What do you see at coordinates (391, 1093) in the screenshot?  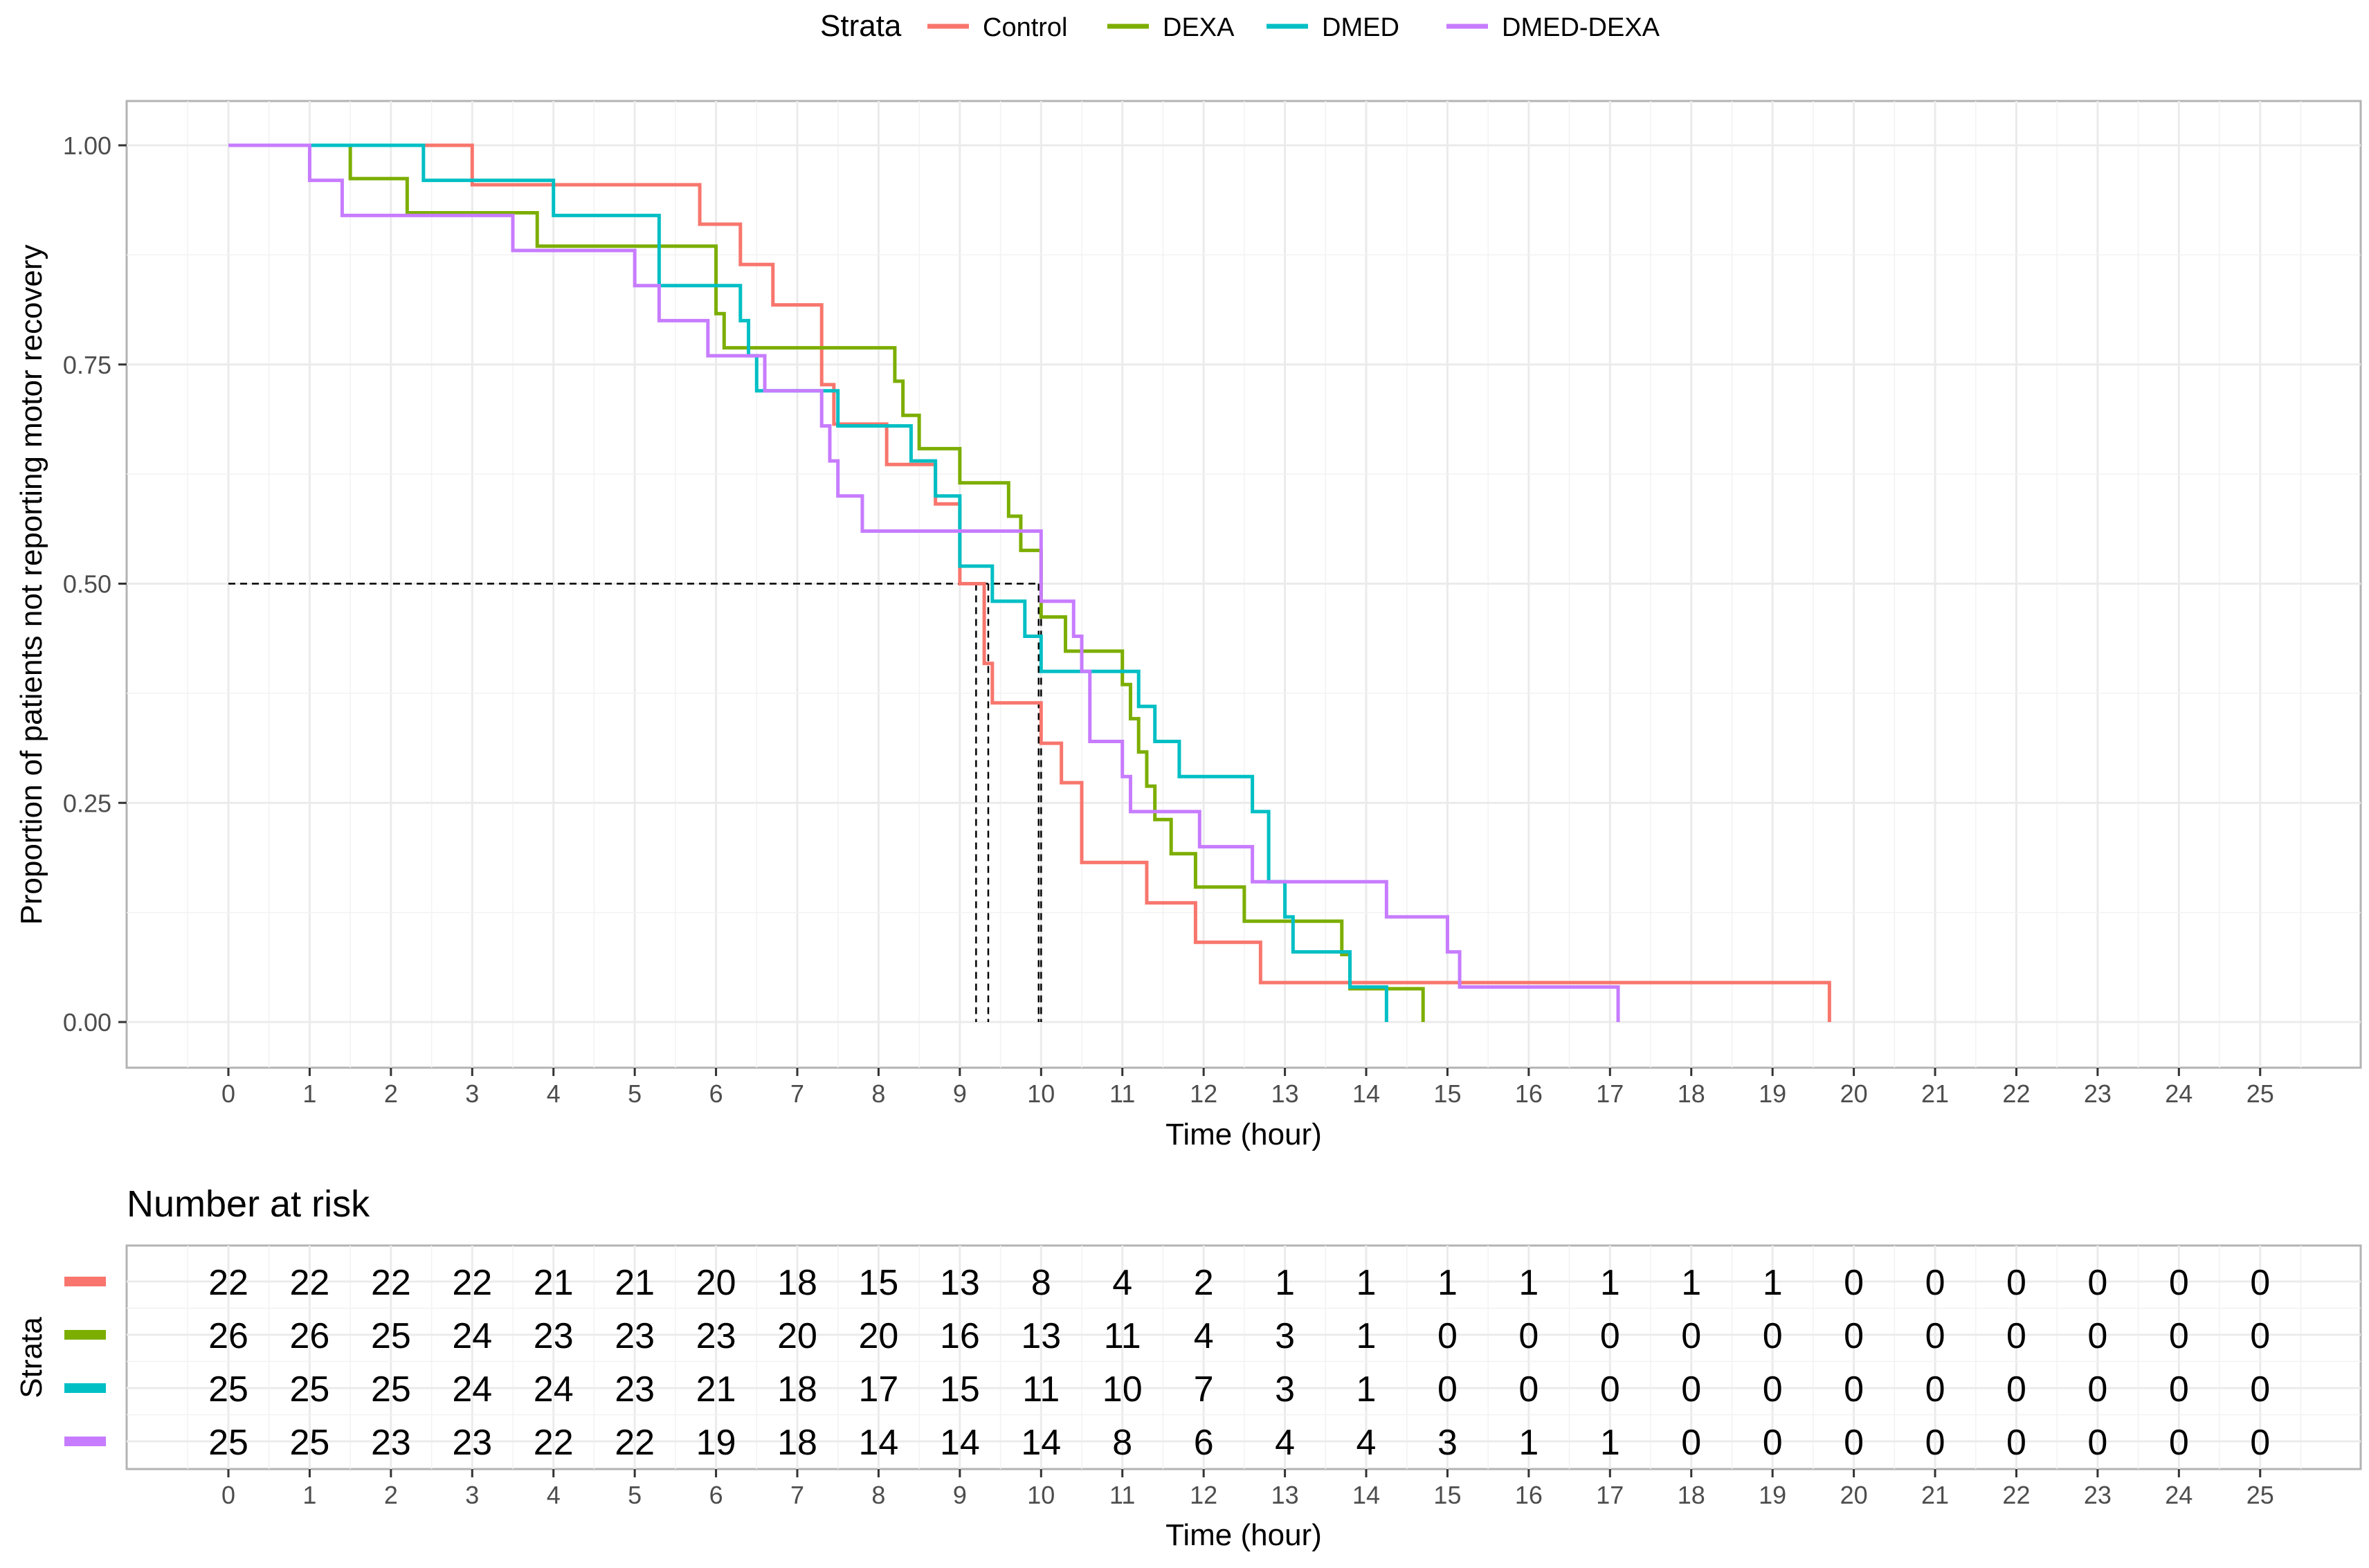 I see `x-tick-label: 2` at bounding box center [391, 1093].